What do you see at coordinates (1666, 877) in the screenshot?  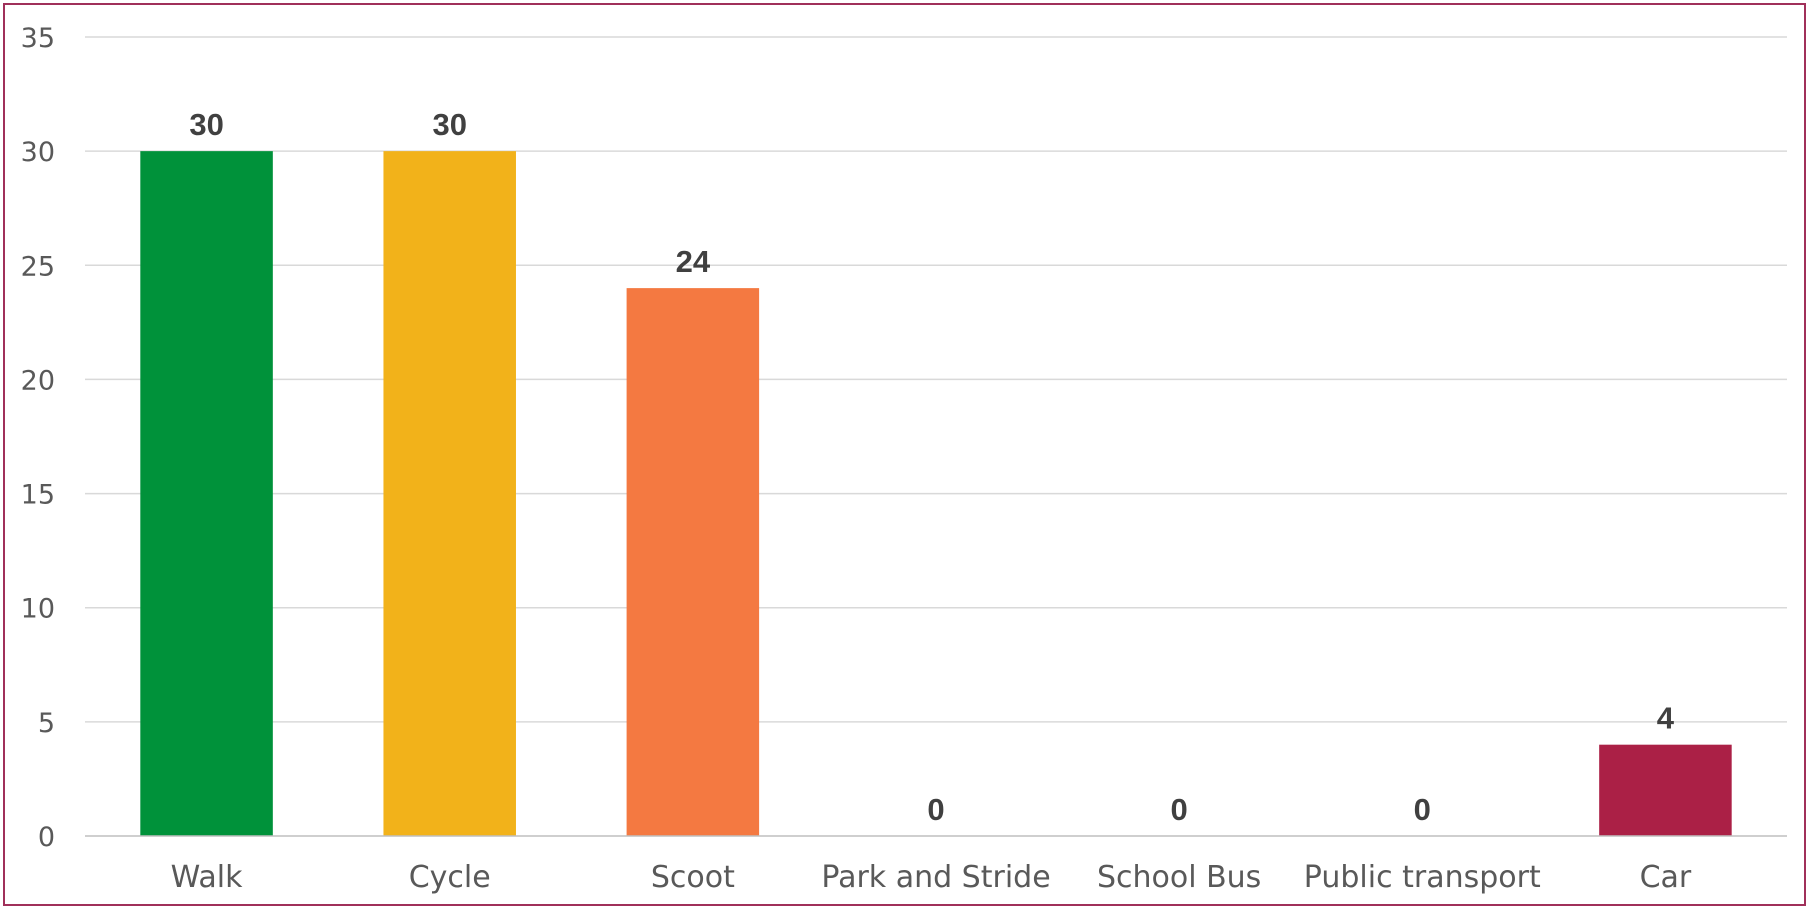 I see `category-label: Car` at bounding box center [1666, 877].